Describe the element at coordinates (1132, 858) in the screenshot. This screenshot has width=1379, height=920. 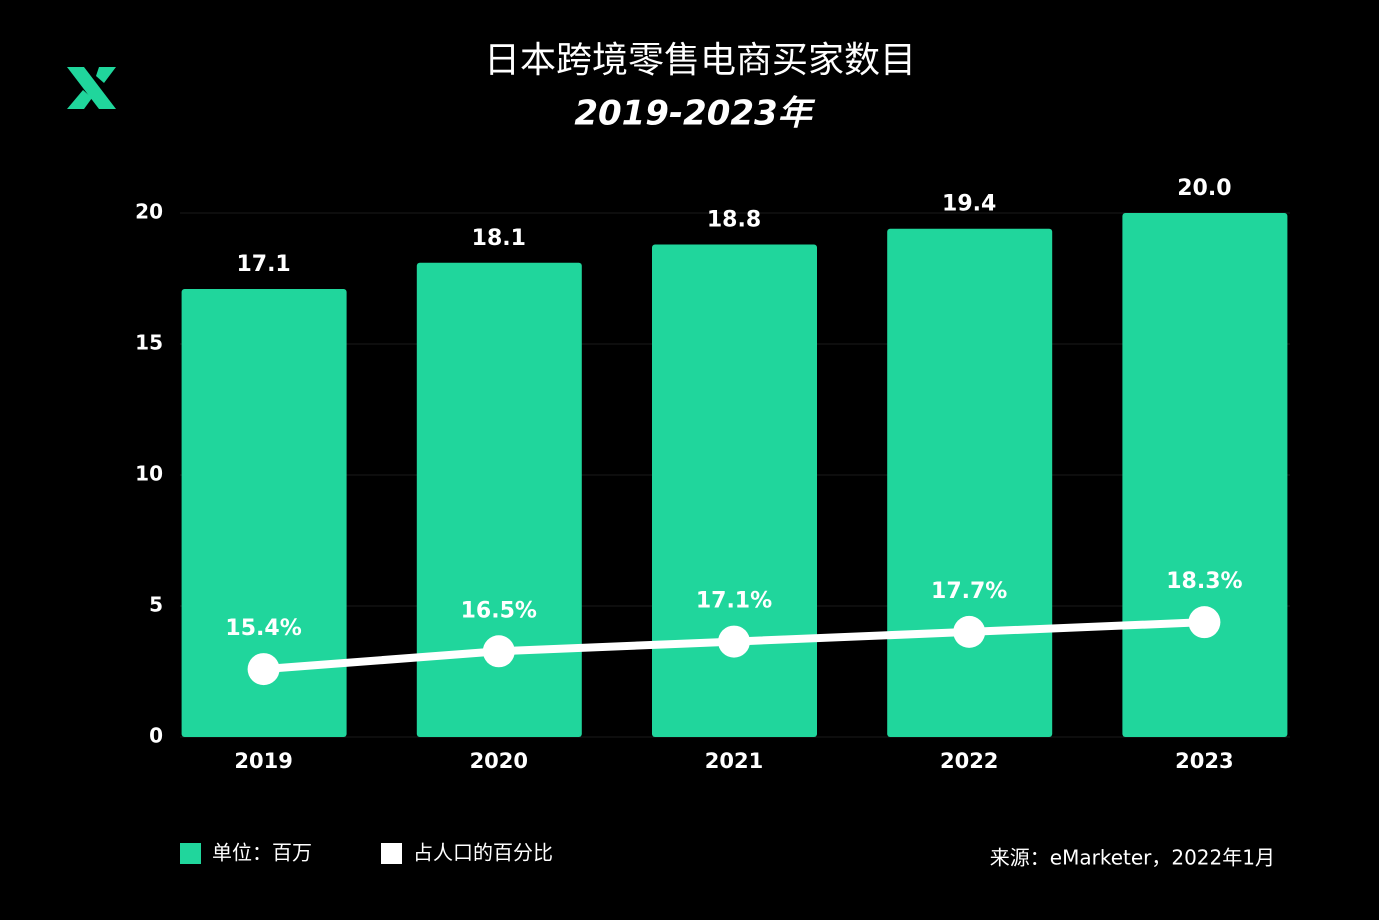
I see `source: 来源：eMarketer，2022年1月` at that location.